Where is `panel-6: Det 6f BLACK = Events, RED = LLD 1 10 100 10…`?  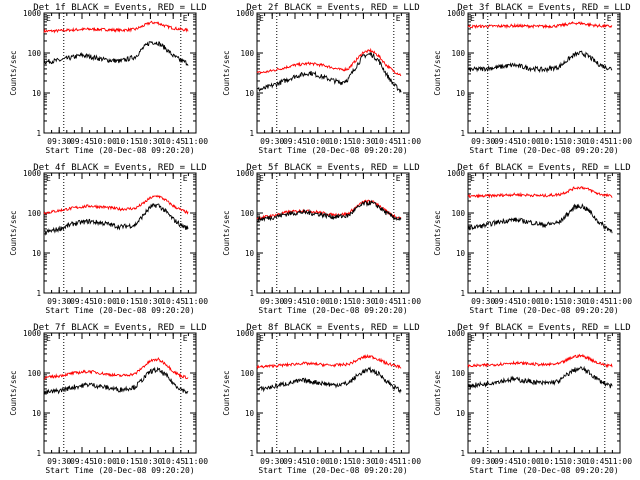
panel-6: Det 6f BLACK = Events, RED = LLD 1 10 100 10… is located at coordinates (532, 239).